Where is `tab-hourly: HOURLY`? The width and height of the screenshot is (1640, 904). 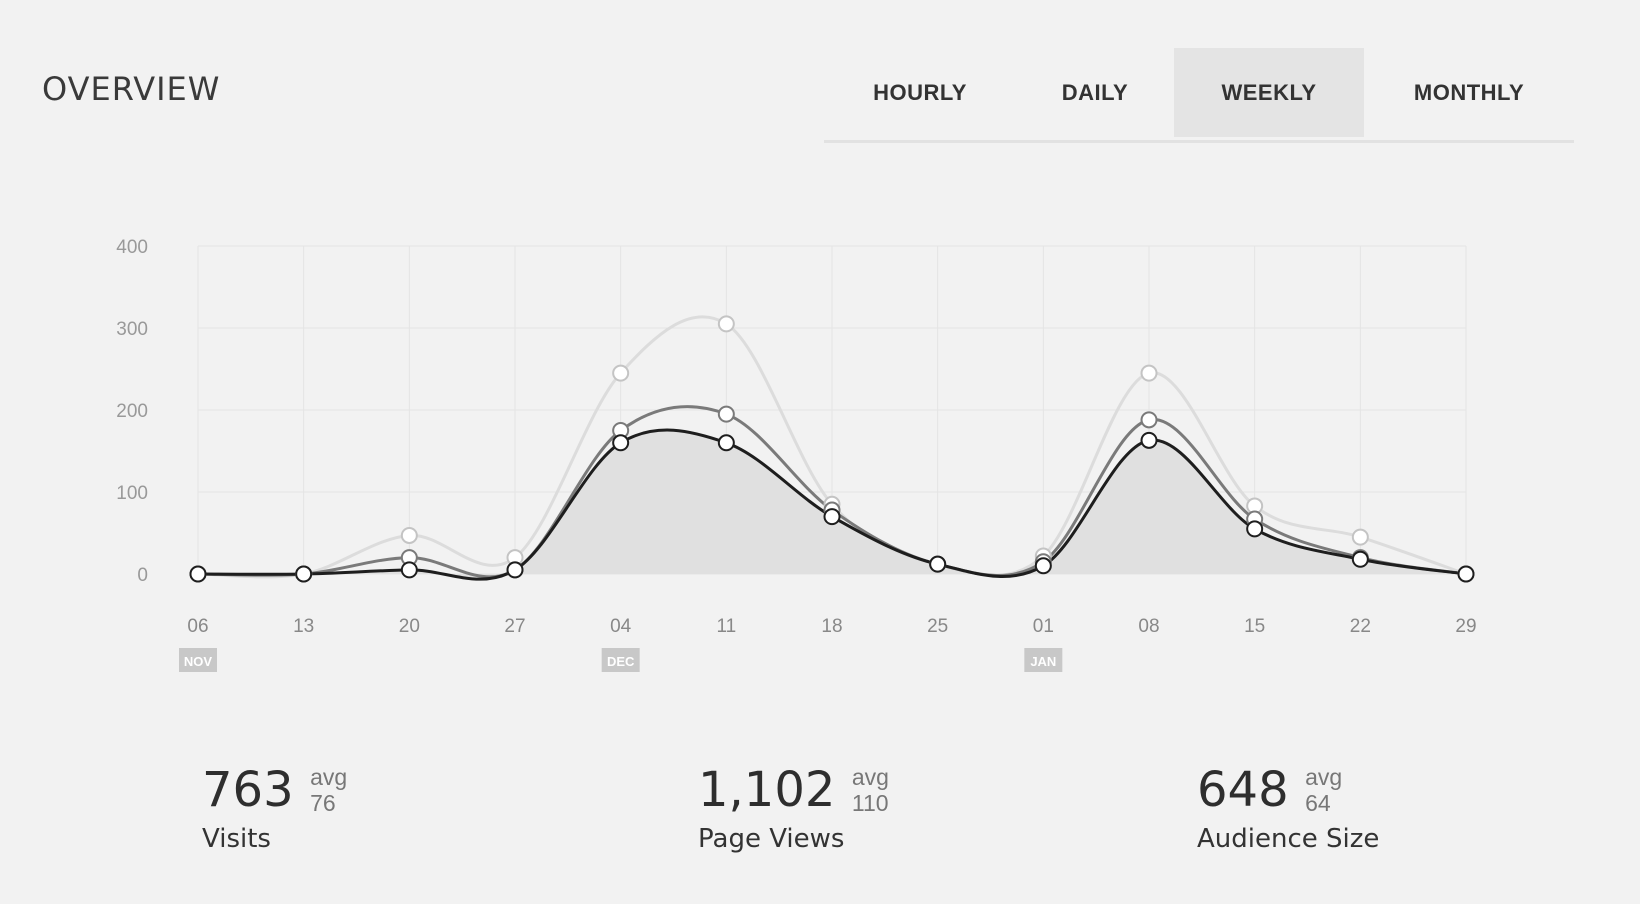
tab-hourly: HOURLY is located at coordinates (920, 92).